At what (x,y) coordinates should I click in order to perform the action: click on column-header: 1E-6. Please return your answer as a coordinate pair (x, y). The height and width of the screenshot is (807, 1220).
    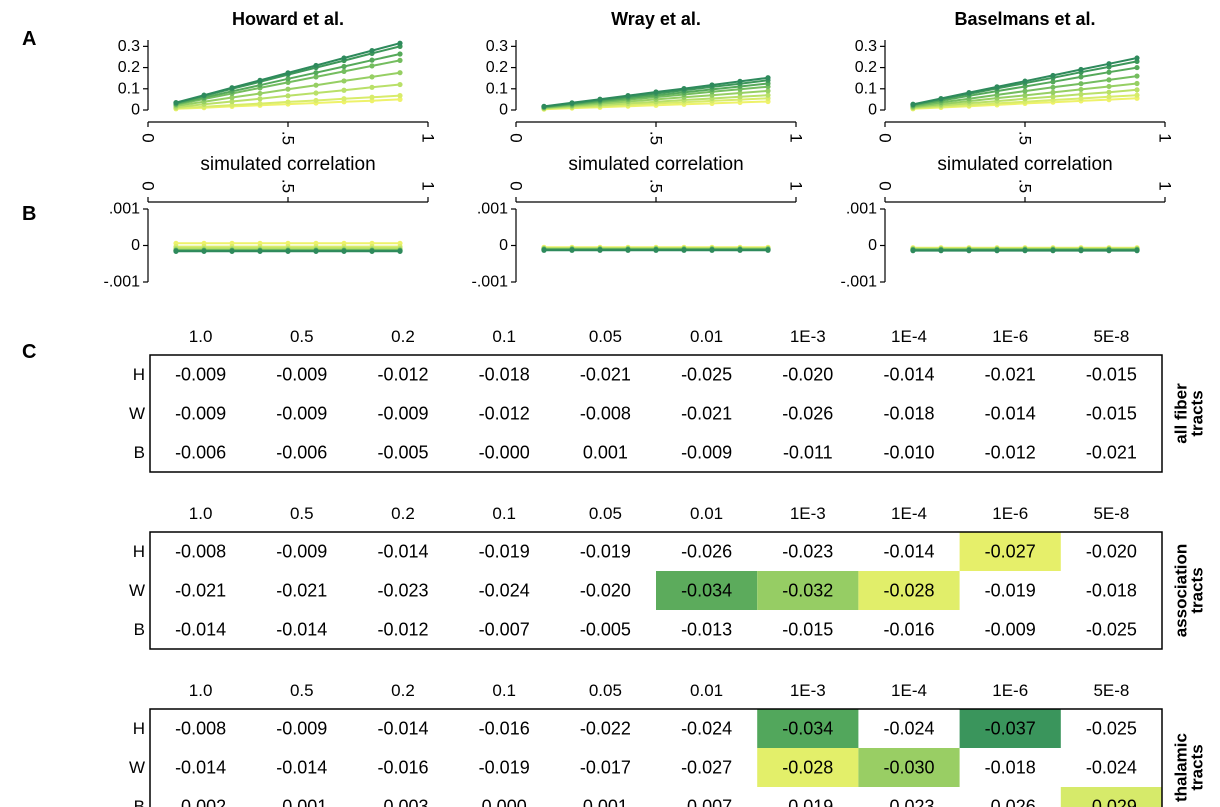
    Looking at the image, I should click on (1010, 336).